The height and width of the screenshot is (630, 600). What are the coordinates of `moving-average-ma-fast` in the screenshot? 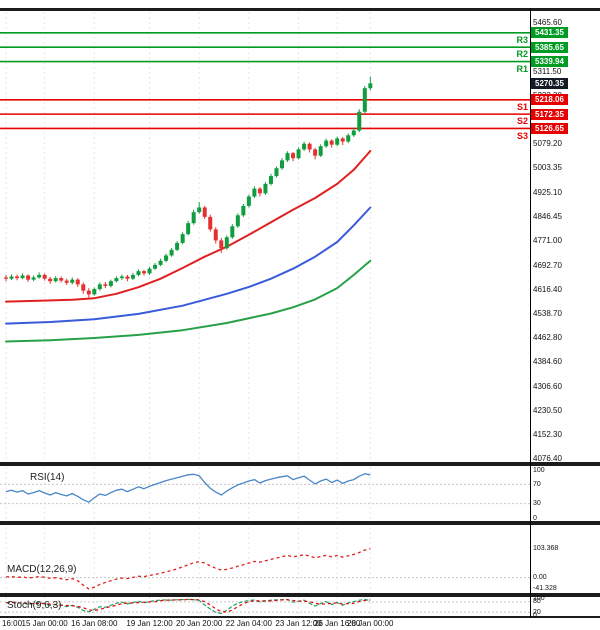 It's located at (188, 226).